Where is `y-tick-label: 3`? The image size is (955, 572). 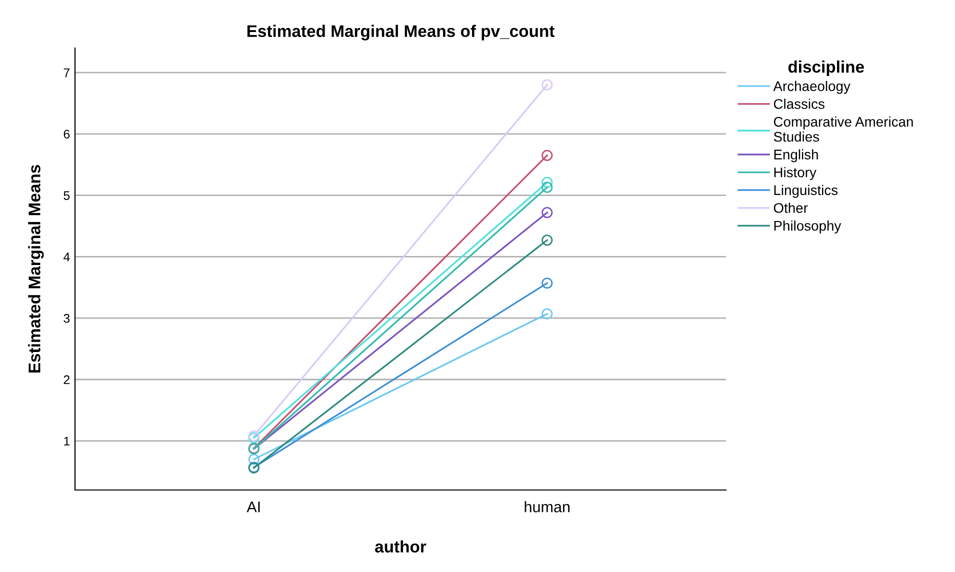
y-tick-label: 3 is located at coordinates (67, 318).